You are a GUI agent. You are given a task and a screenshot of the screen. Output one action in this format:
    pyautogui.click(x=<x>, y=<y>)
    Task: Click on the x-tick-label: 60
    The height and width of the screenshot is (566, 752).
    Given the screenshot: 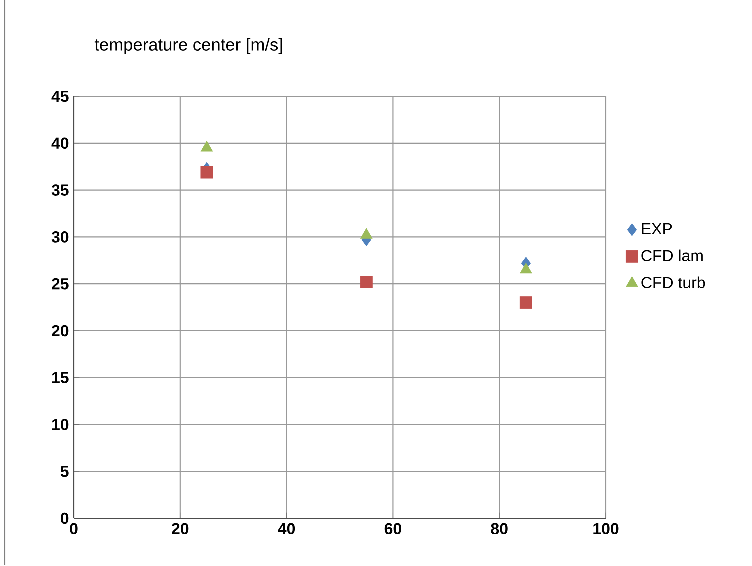 What is the action you would take?
    pyautogui.click(x=393, y=529)
    